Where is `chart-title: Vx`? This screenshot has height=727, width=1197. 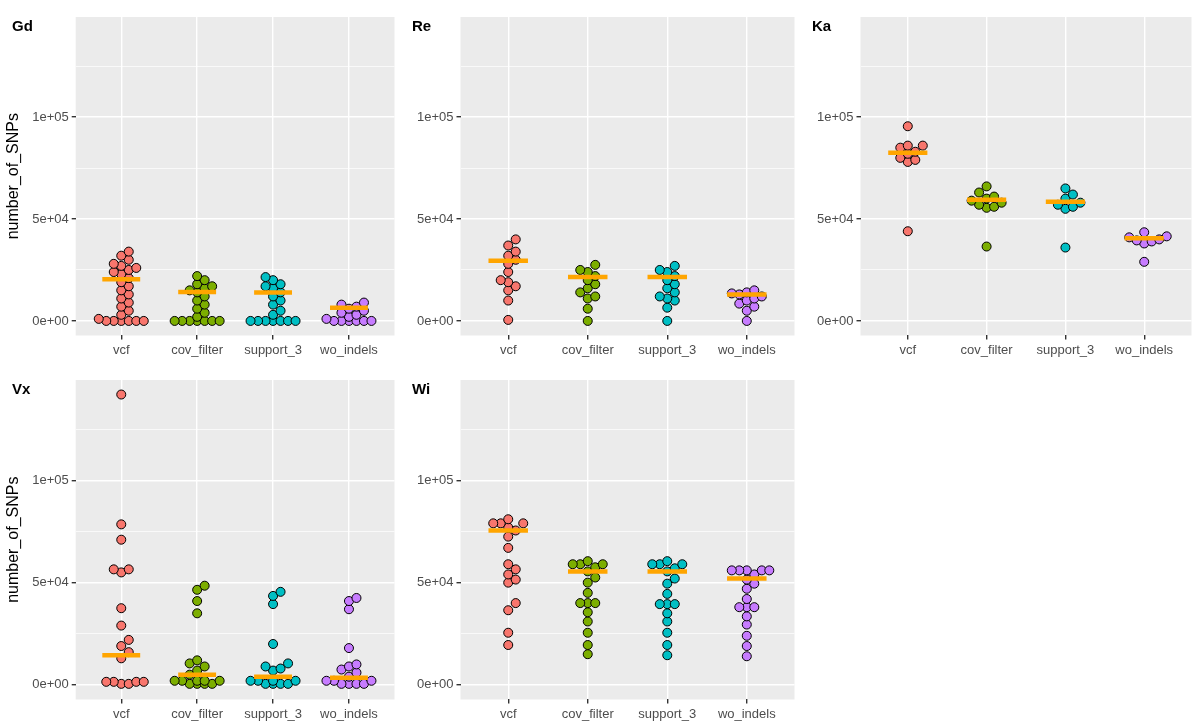 chart-title: Vx is located at coordinates (21, 388).